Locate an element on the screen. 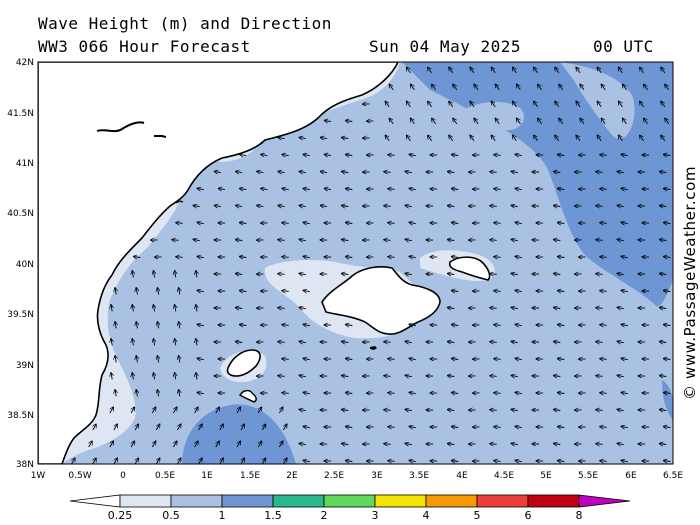 This screenshot has height=525, width=700. colorbar-legend: 0.25 0.5 1 1.5 2 3 4 5 6 8 is located at coordinates (350, 508).